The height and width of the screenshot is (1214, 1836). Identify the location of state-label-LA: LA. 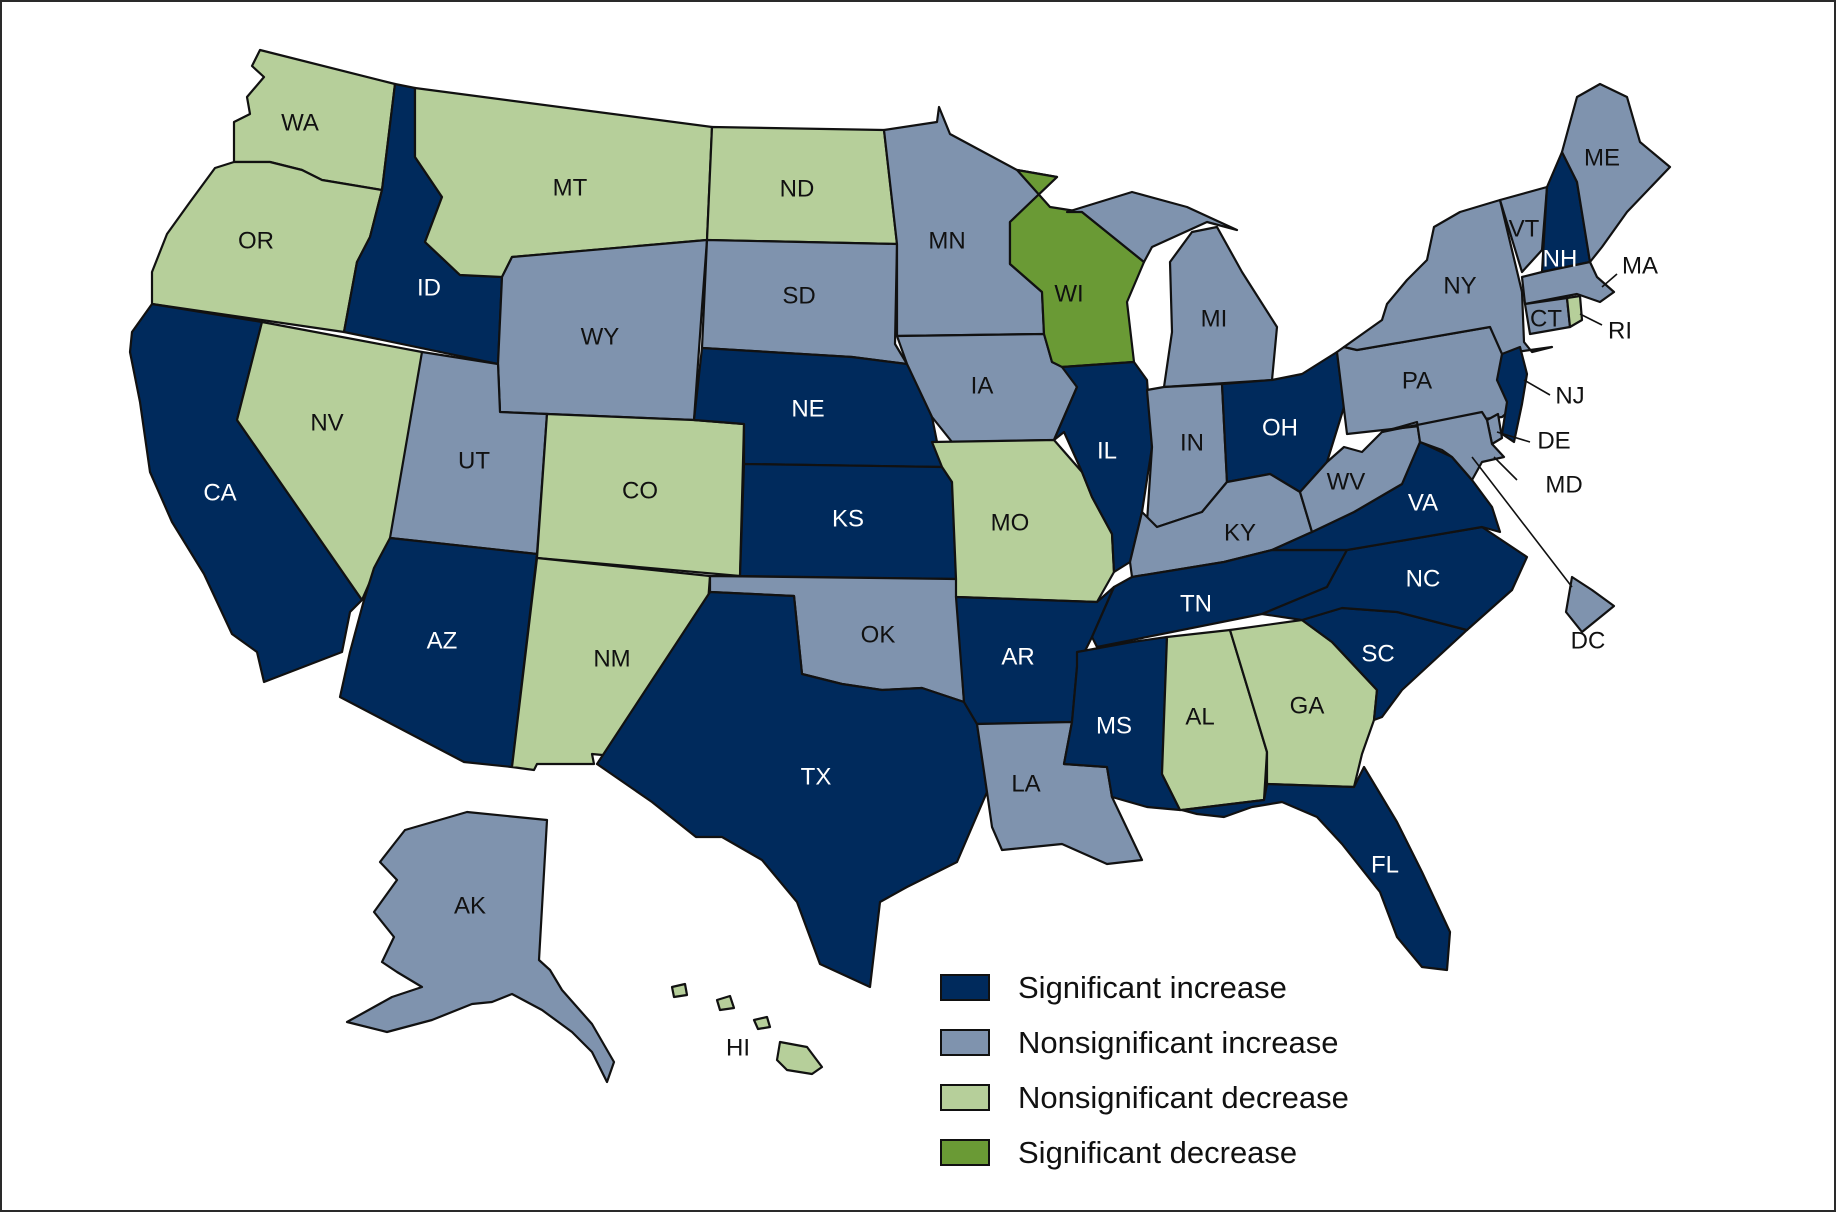
(1025, 783).